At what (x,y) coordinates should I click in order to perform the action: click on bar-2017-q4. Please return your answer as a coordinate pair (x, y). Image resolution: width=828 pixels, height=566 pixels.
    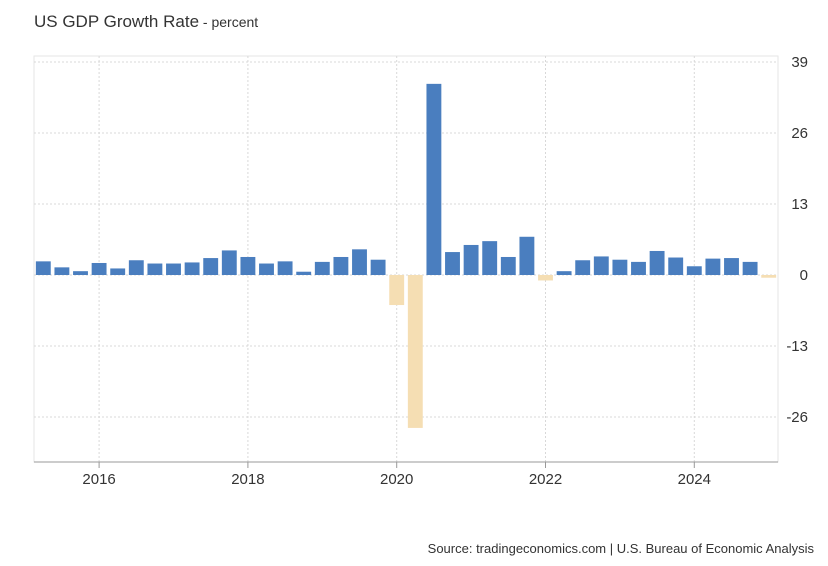
    Looking at the image, I should click on (229, 262).